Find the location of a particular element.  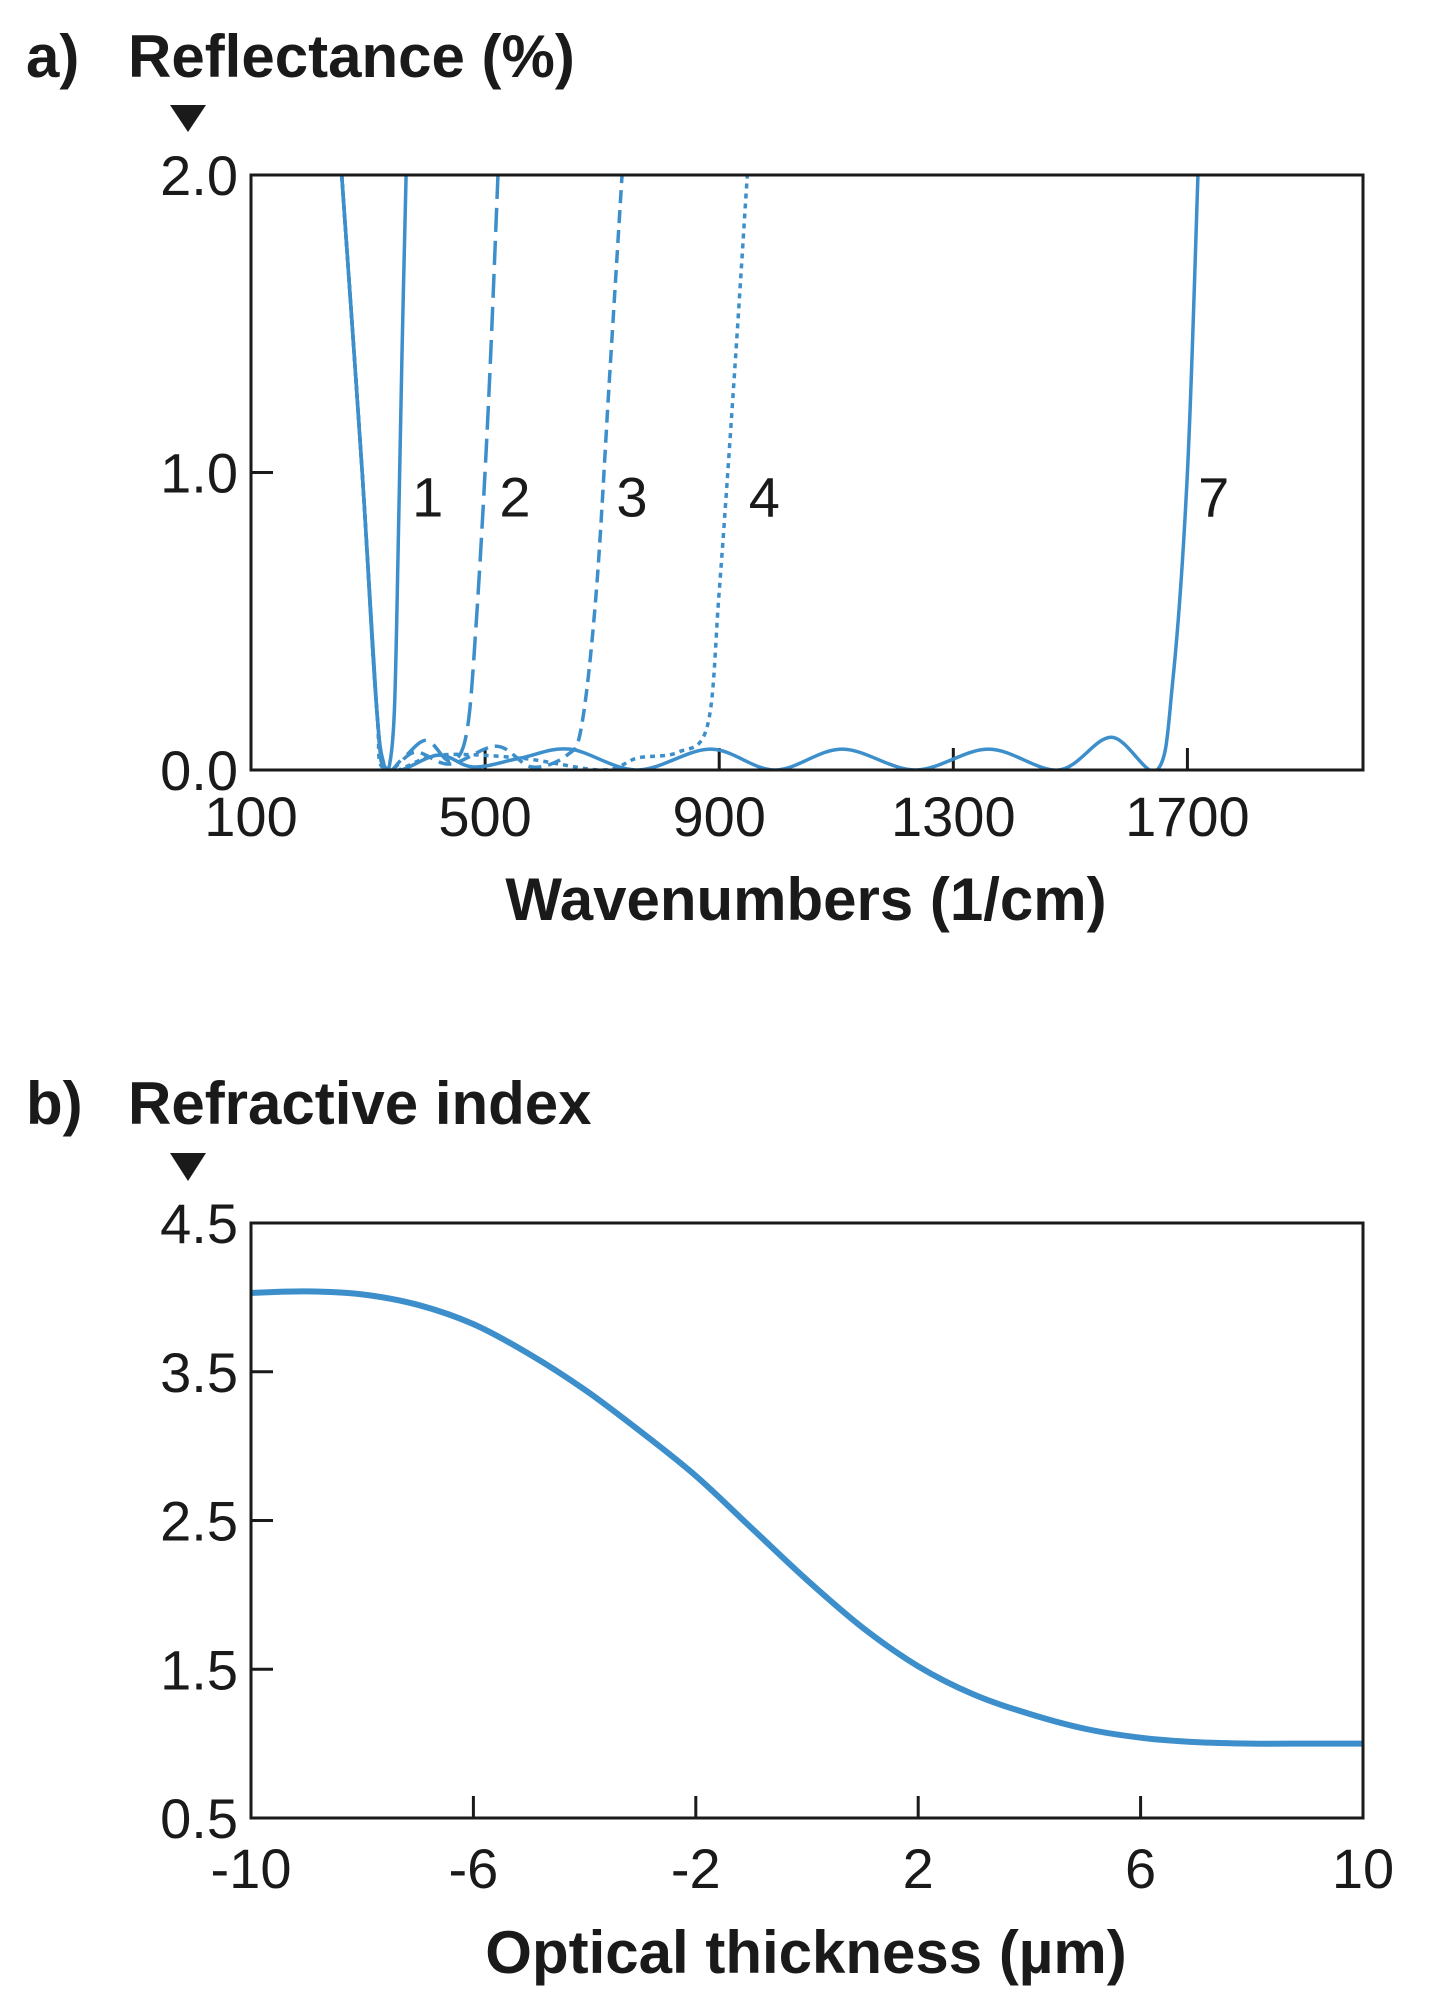

curve-label-7: 7 is located at coordinates (1213, 496).